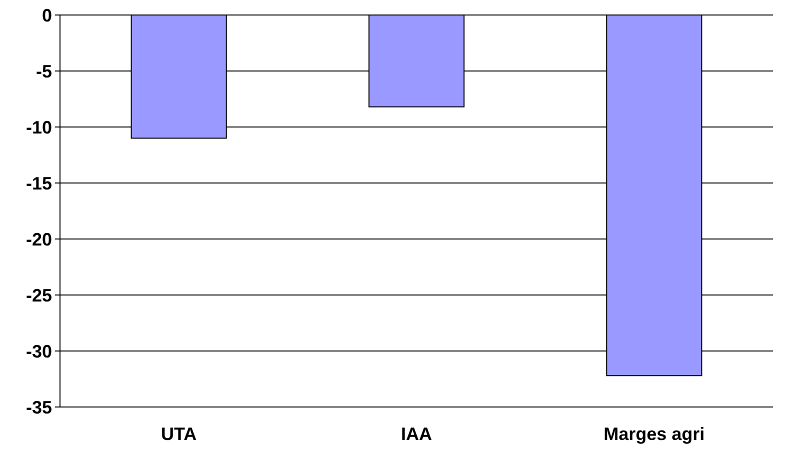 Image resolution: width=793 pixels, height=452 pixels. Describe the element at coordinates (416, 434) in the screenshot. I see `x-tick-label: IAA` at that location.